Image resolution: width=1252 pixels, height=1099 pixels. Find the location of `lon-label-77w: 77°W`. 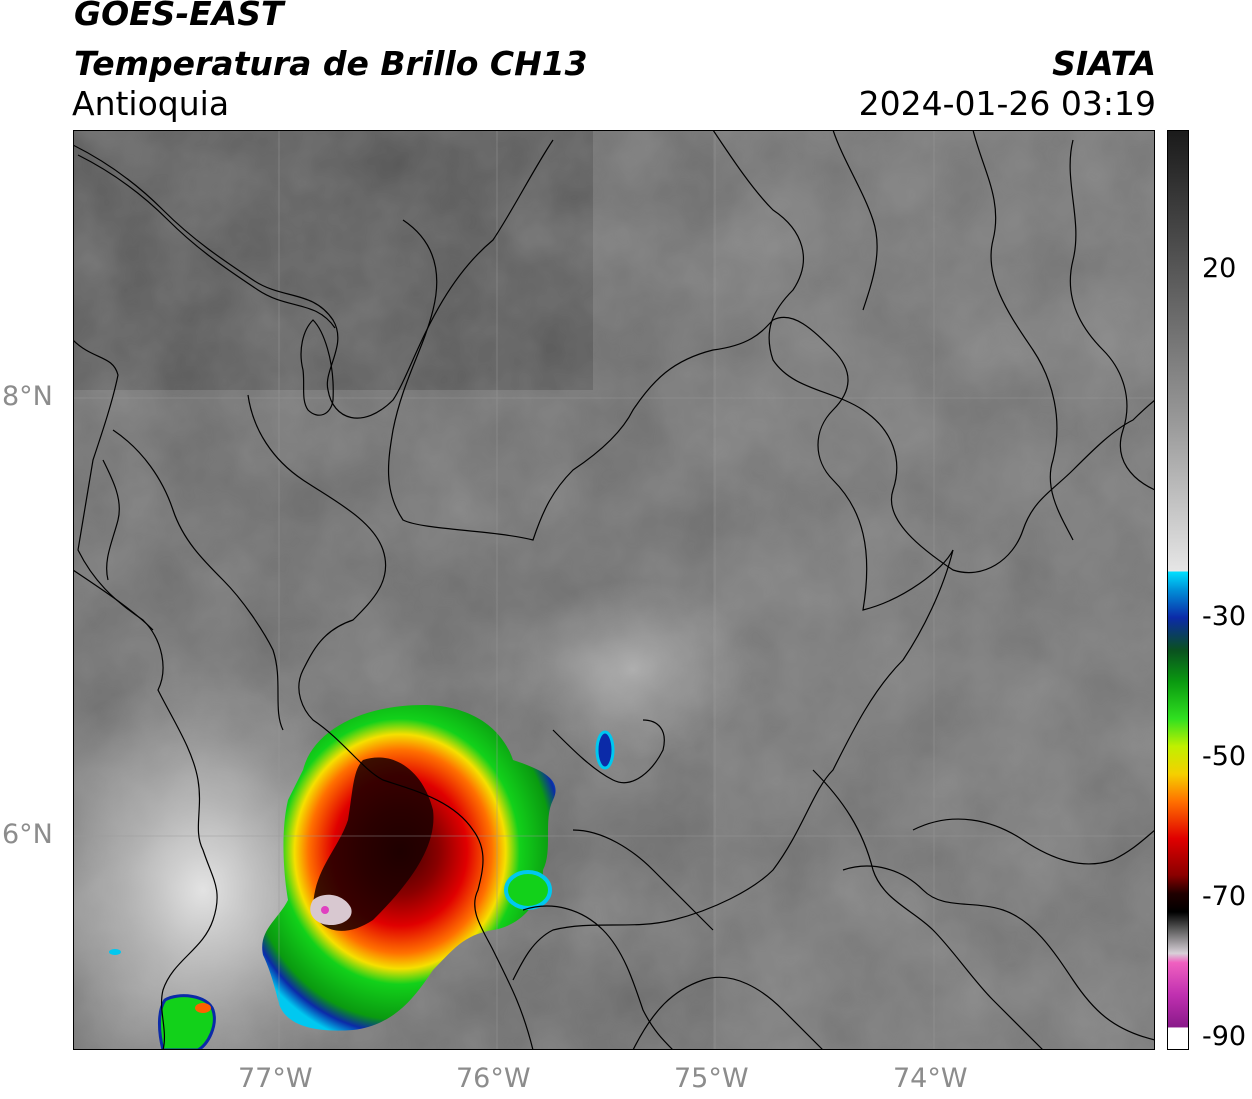

lon-label-77w: 77°W is located at coordinates (275, 1078).